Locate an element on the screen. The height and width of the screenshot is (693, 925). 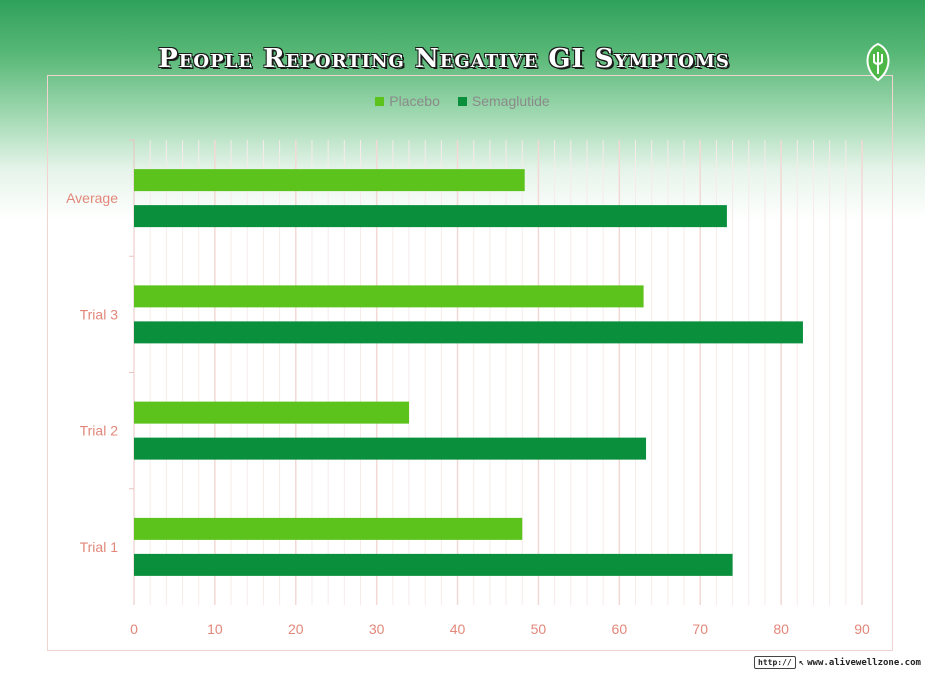
x-tick-label: 50 is located at coordinates (539, 629).